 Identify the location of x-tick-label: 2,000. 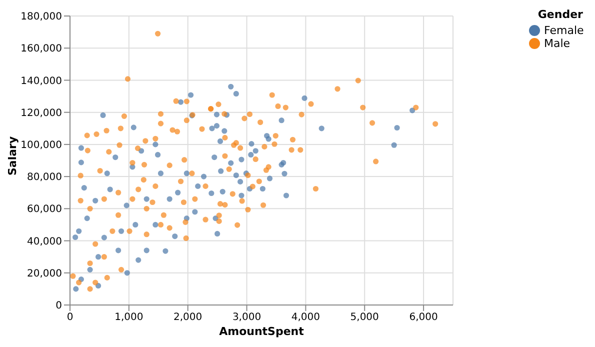
(188, 318).